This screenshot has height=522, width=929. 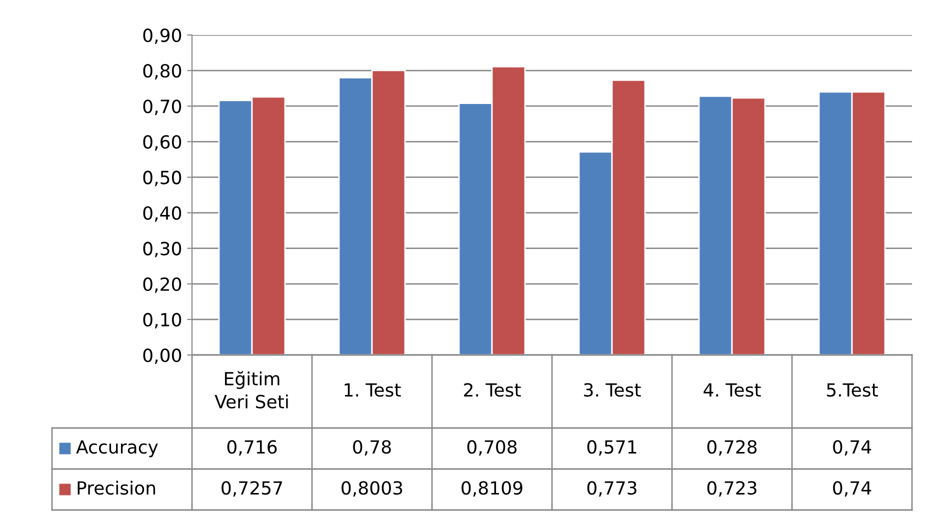 What do you see at coordinates (117, 487) in the screenshot?
I see `legend-label: Precision` at bounding box center [117, 487].